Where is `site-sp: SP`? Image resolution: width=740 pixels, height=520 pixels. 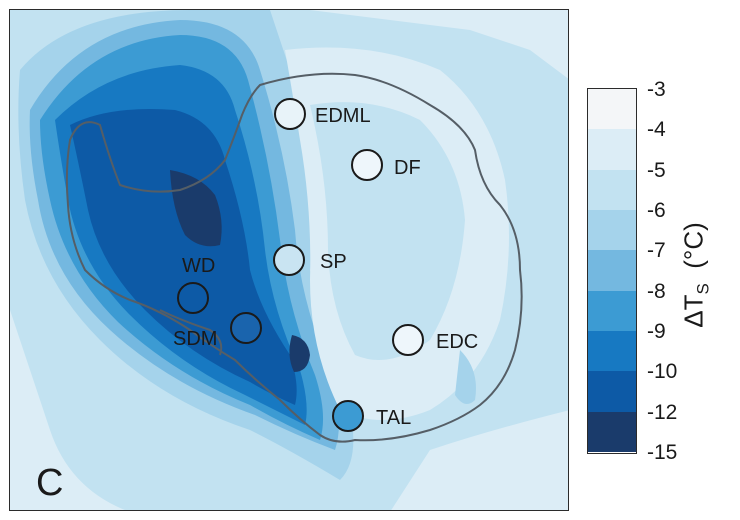 site-sp: SP is located at coordinates (310, 260).